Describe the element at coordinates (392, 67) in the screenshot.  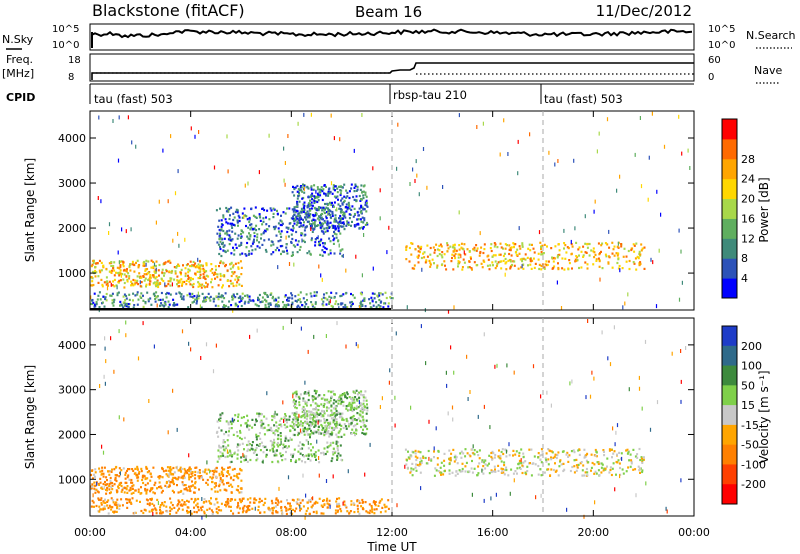
I see `freq-panel-frame` at that location.